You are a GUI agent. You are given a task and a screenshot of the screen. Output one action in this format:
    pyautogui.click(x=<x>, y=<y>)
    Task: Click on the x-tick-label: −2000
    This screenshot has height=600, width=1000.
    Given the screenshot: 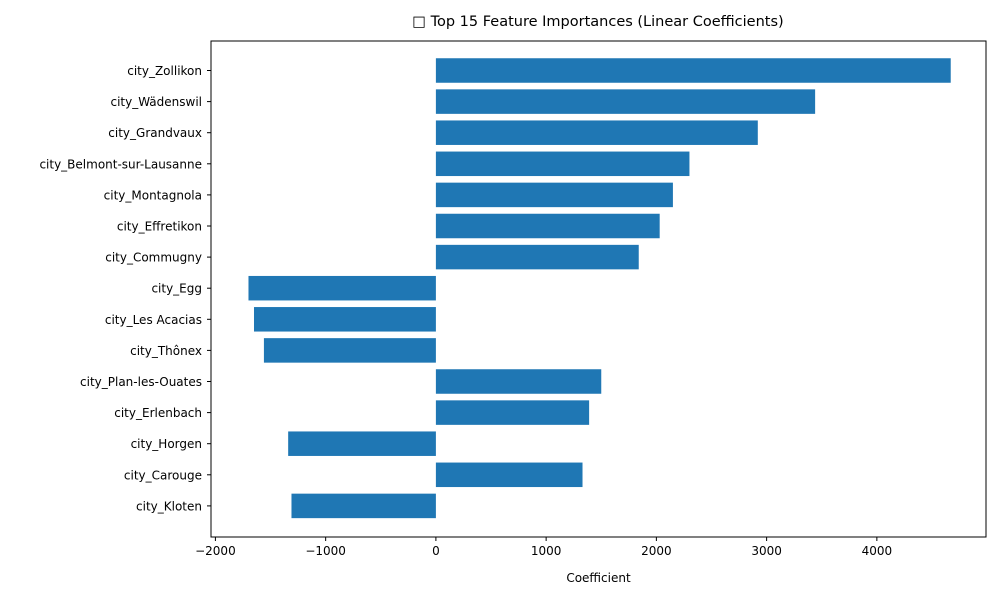 What is the action you would take?
    pyautogui.click(x=215, y=551)
    